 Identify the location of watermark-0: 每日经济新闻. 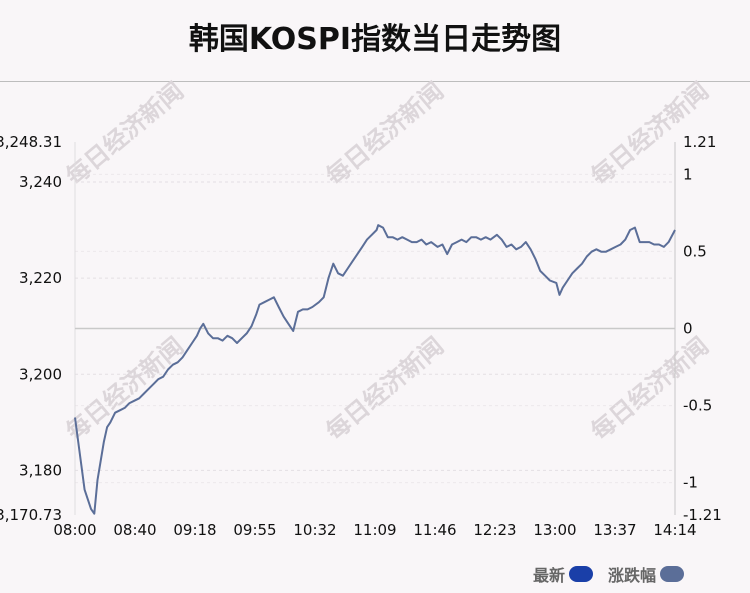
(384, 133).